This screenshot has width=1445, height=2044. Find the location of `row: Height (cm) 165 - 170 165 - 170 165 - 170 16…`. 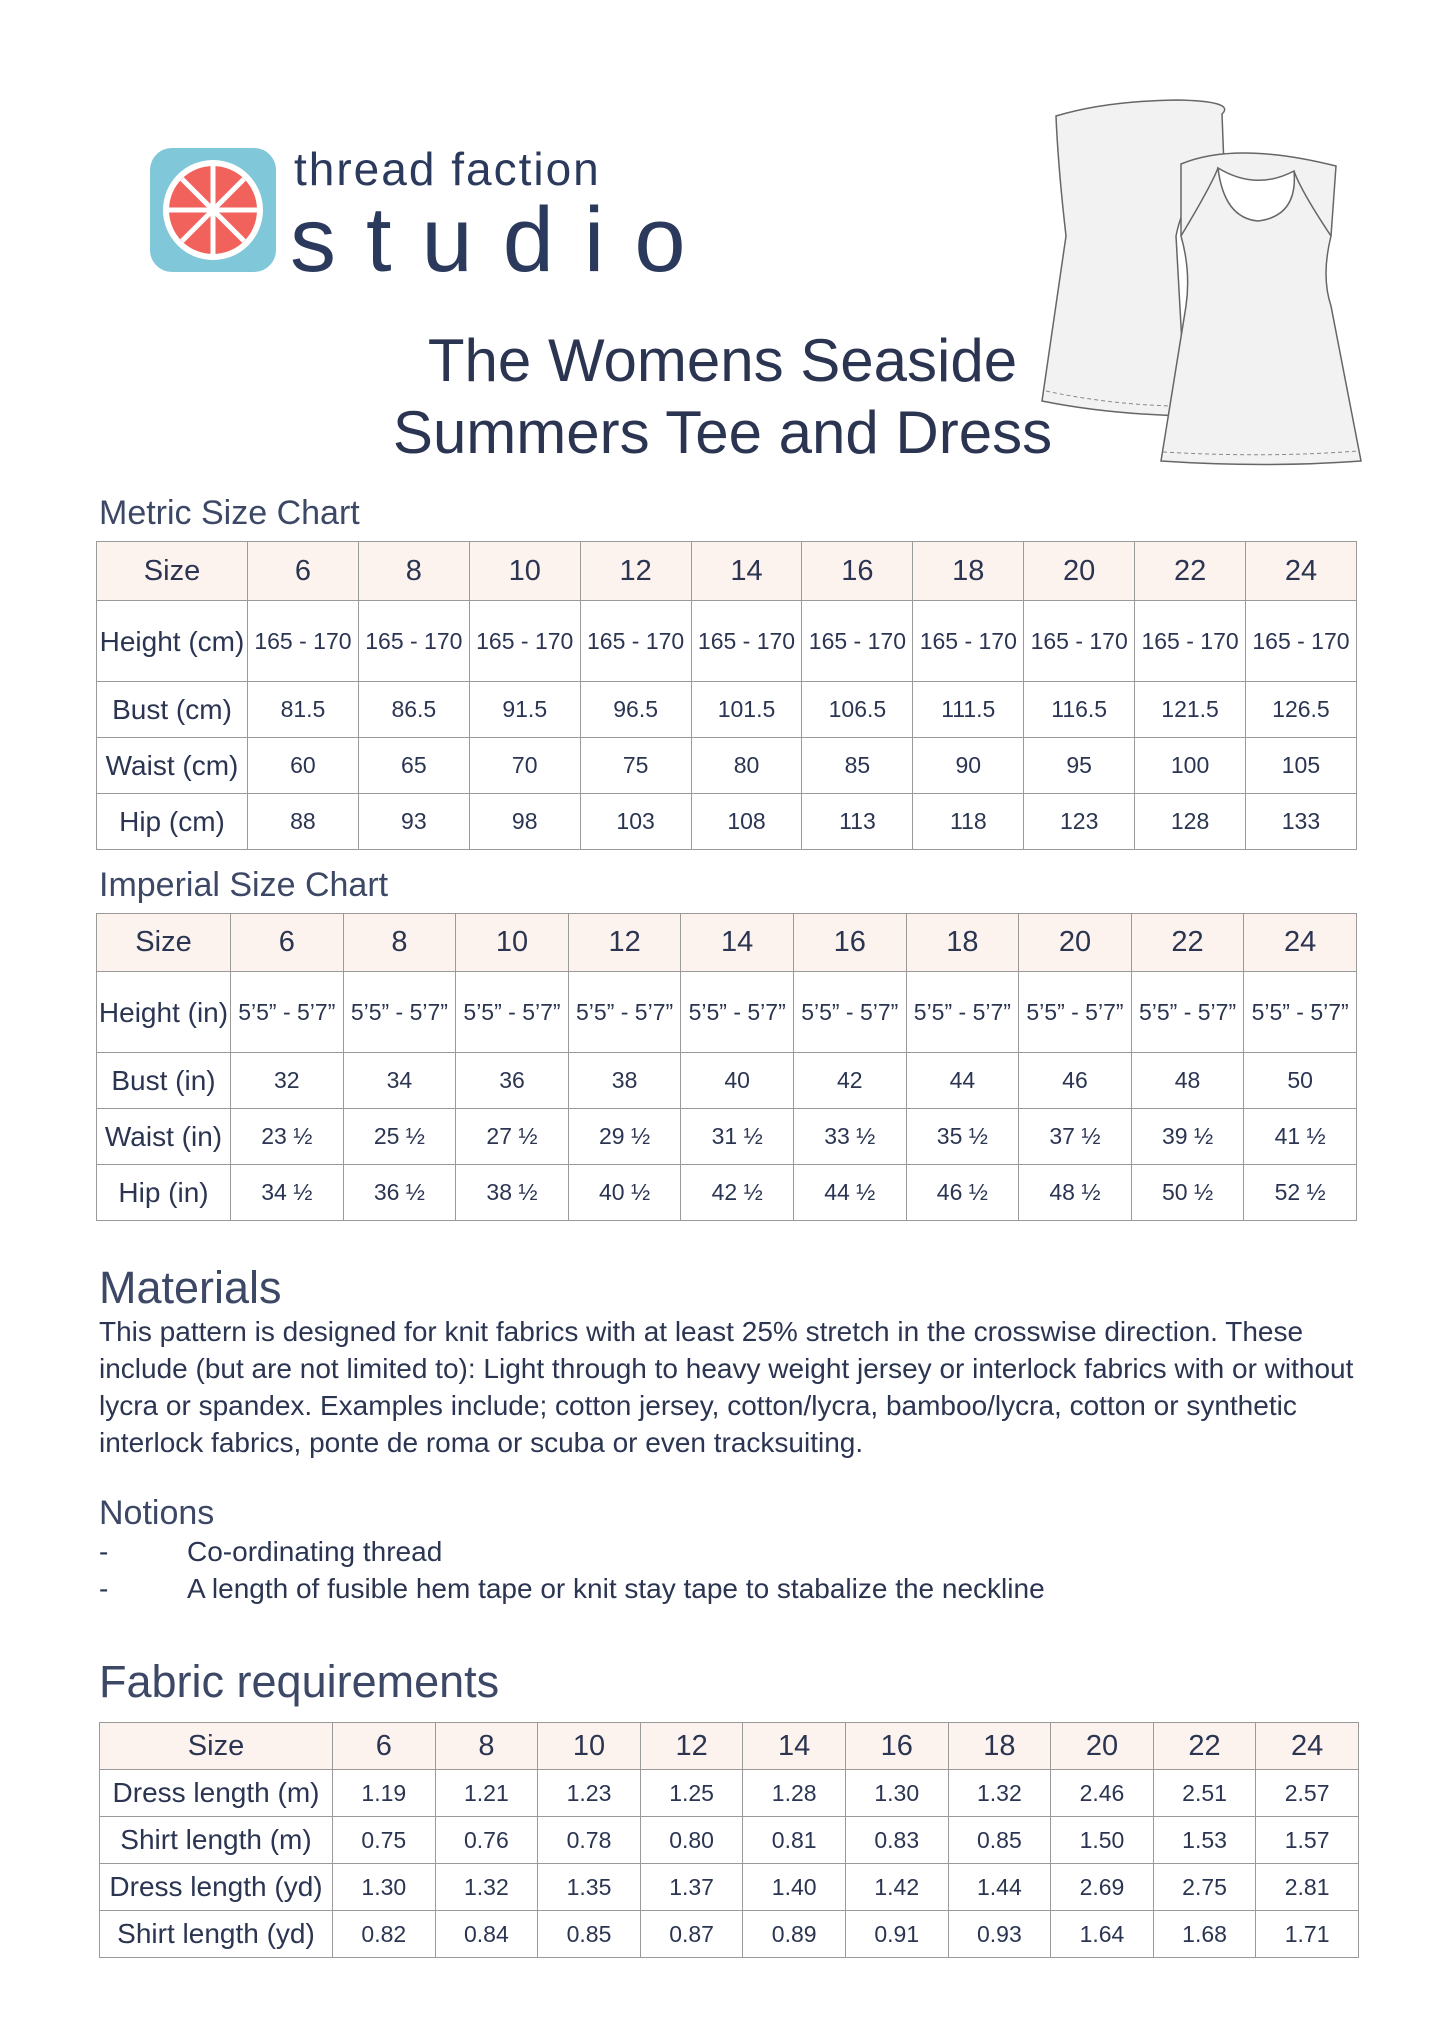

row: Height (cm) 165 - 170 165 - 170 165 - 170 16… is located at coordinates (726, 641).